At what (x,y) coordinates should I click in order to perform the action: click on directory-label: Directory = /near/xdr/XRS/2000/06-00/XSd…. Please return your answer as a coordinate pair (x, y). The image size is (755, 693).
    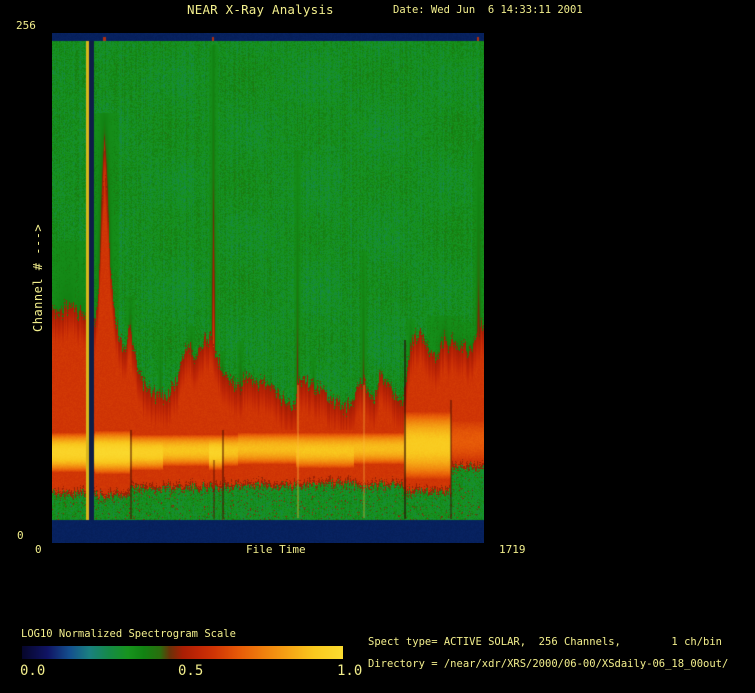
    Looking at the image, I should click on (548, 664).